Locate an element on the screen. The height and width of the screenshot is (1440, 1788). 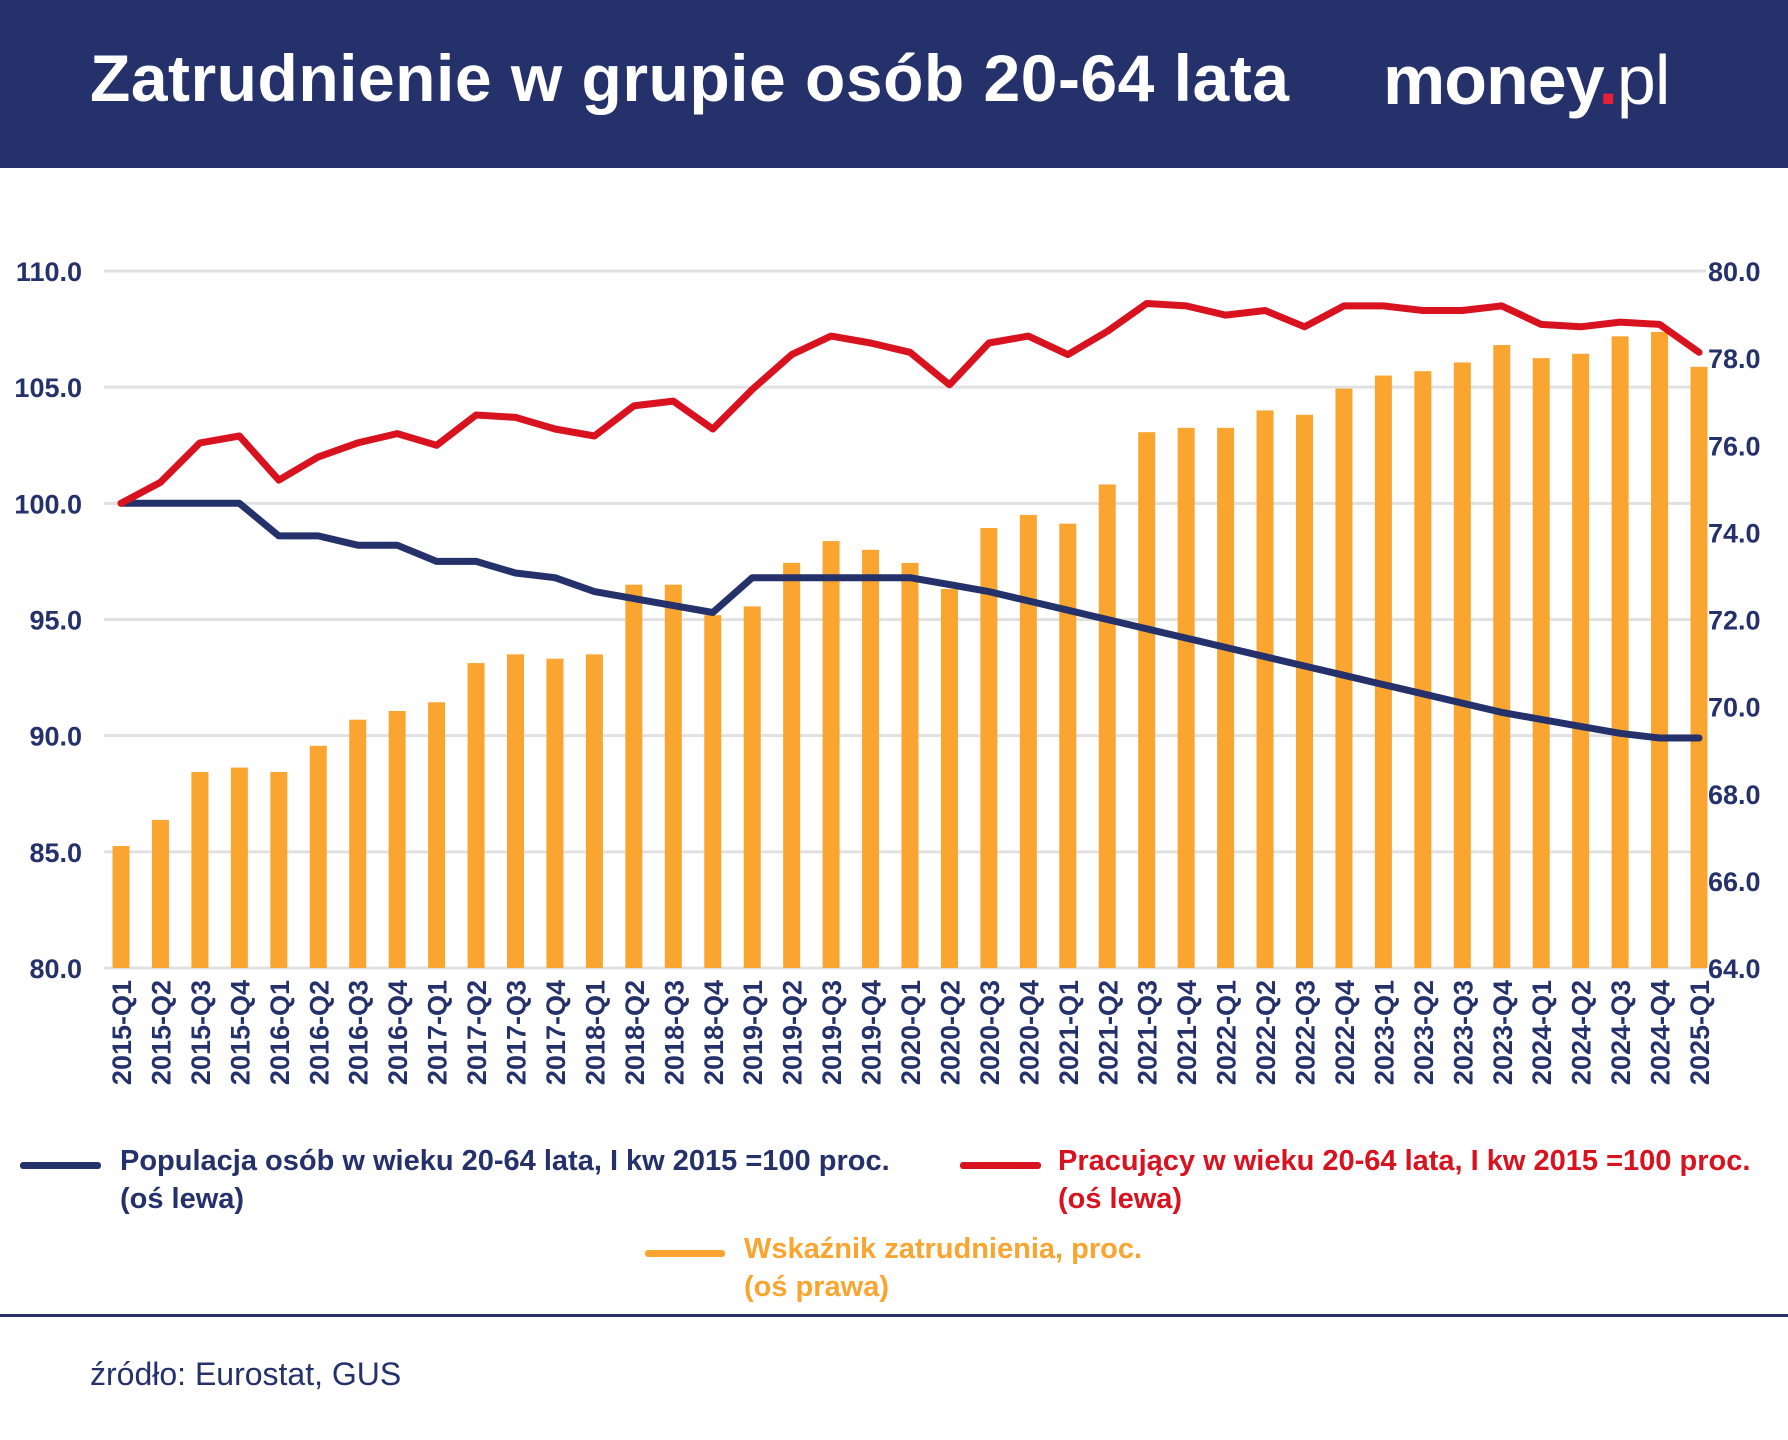
x-axis-tick-label: 2022-Q3 is located at coordinates (1306, 1032).